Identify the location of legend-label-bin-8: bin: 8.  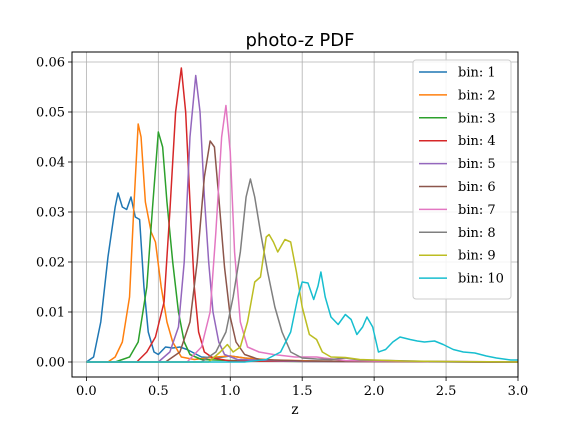
(477, 233).